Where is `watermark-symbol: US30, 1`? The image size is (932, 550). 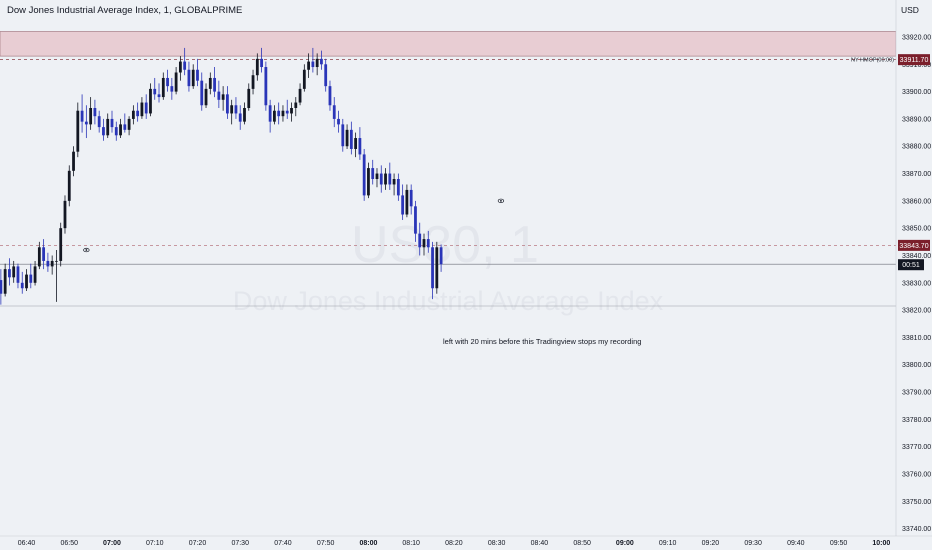 watermark-symbol: US30, 1 is located at coordinates (445, 245).